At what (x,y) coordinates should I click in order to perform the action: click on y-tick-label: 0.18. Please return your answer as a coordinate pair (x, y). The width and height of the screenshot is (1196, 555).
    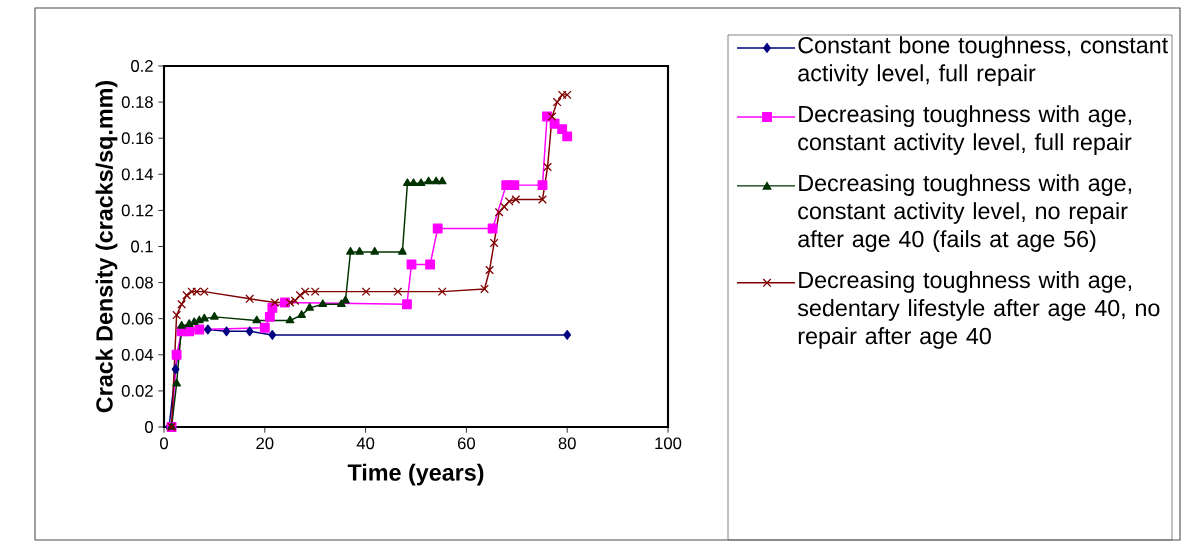
    Looking at the image, I should click on (137, 102).